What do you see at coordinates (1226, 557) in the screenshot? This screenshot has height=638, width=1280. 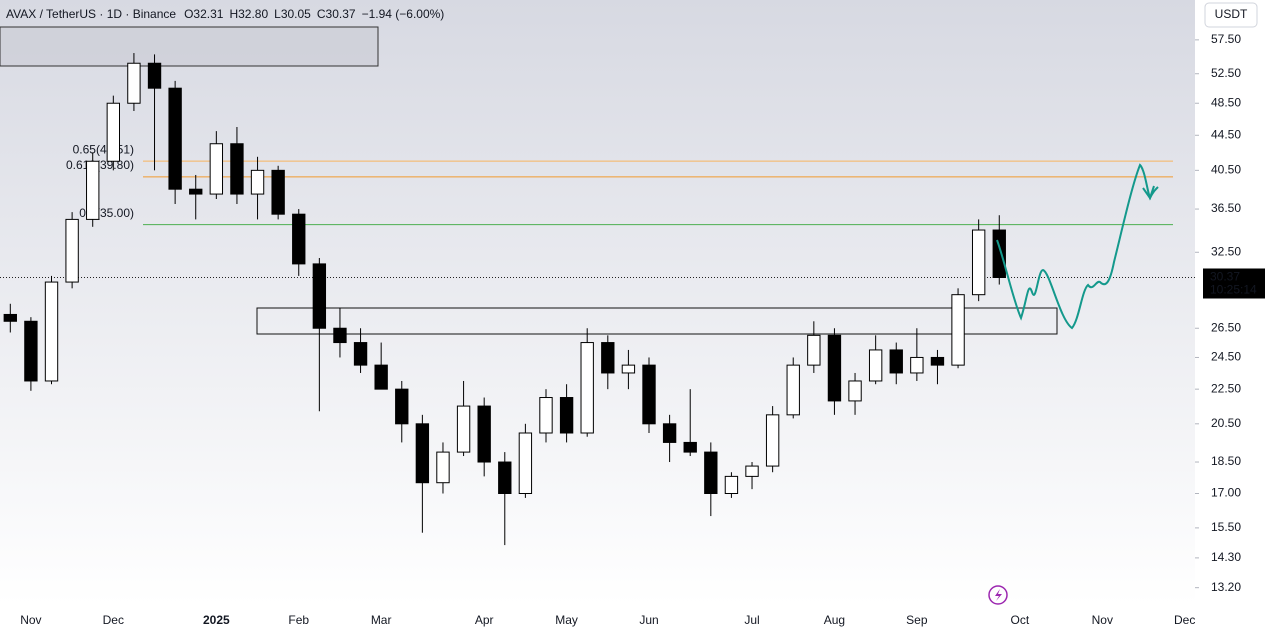 I see `y-tick-label: 14.30` at bounding box center [1226, 557].